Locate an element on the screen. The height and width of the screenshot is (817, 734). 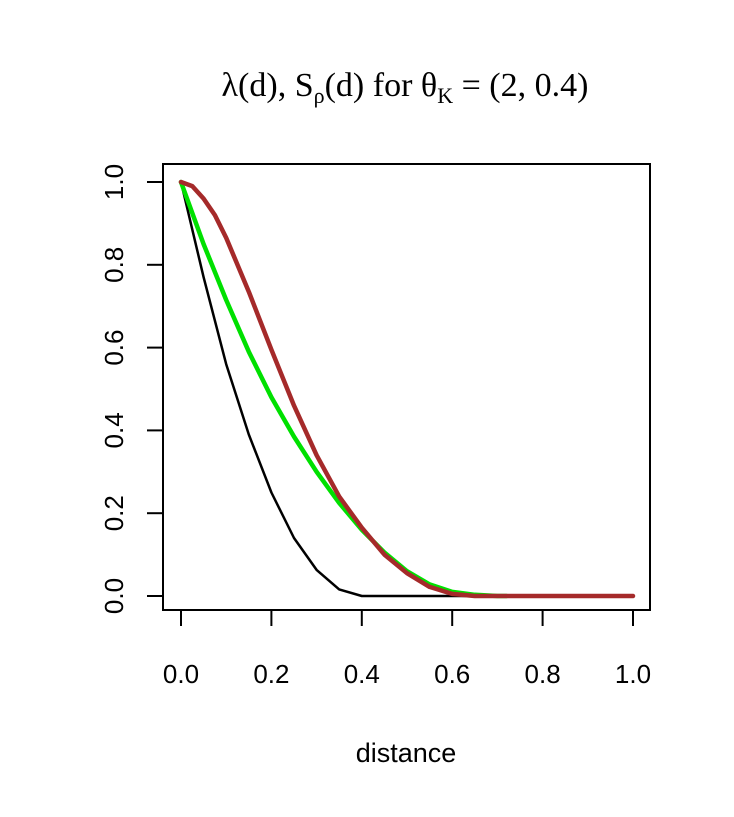
x-tick-label: 0.0 is located at coordinates (181, 674).